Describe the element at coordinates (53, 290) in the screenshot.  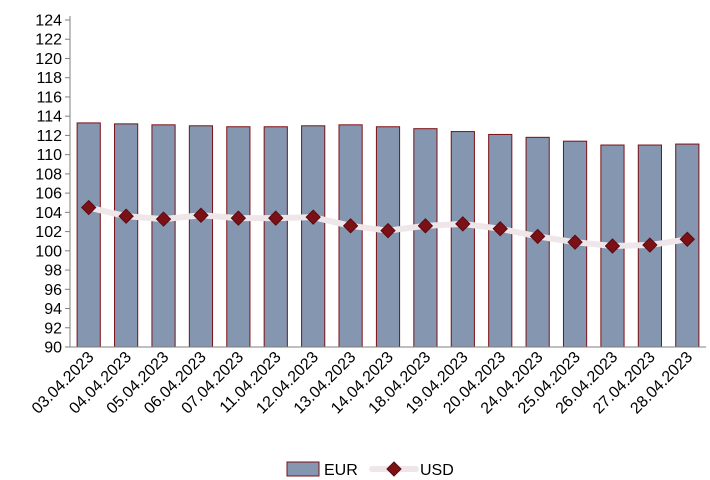
I see `y-tick-label: 96` at that location.